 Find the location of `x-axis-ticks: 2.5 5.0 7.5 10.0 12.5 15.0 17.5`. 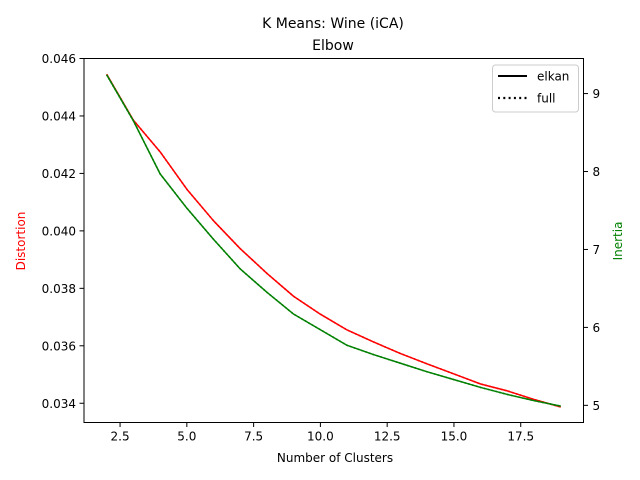

x-axis-ticks: 2.5 5.0 7.5 10.0 12.5 15.0 17.5 is located at coordinates (322, 433).